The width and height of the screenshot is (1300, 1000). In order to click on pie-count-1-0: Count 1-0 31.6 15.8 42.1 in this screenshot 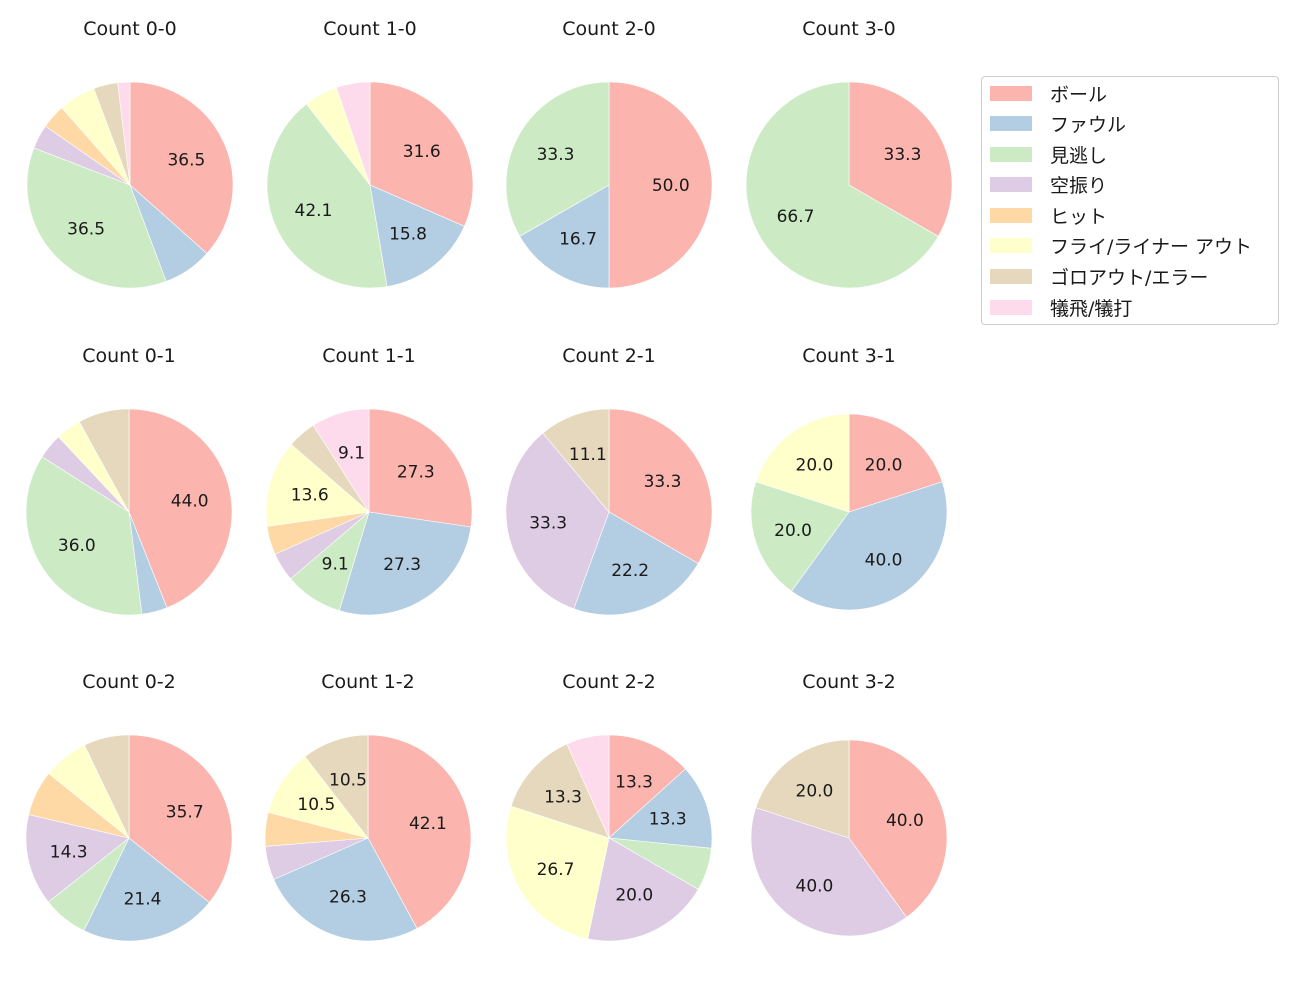, I will do `click(370, 153)`.